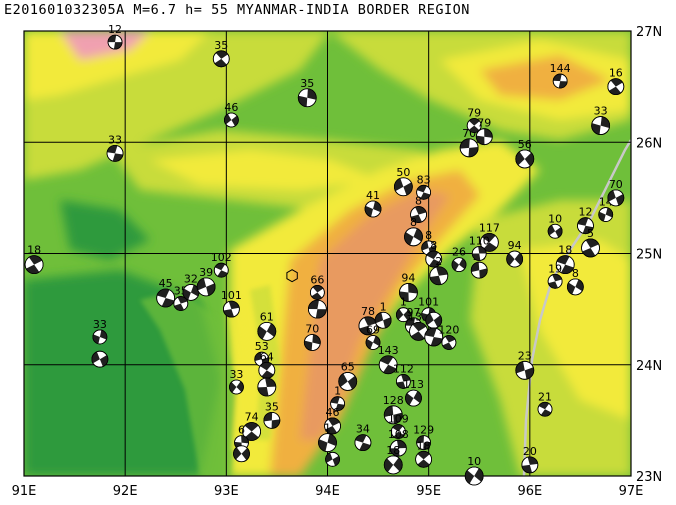 Image resolution: width=676 pixels, height=505 pixels. What do you see at coordinates (484, 123) in the screenshot?
I see `depth-label: 79` at bounding box center [484, 123].